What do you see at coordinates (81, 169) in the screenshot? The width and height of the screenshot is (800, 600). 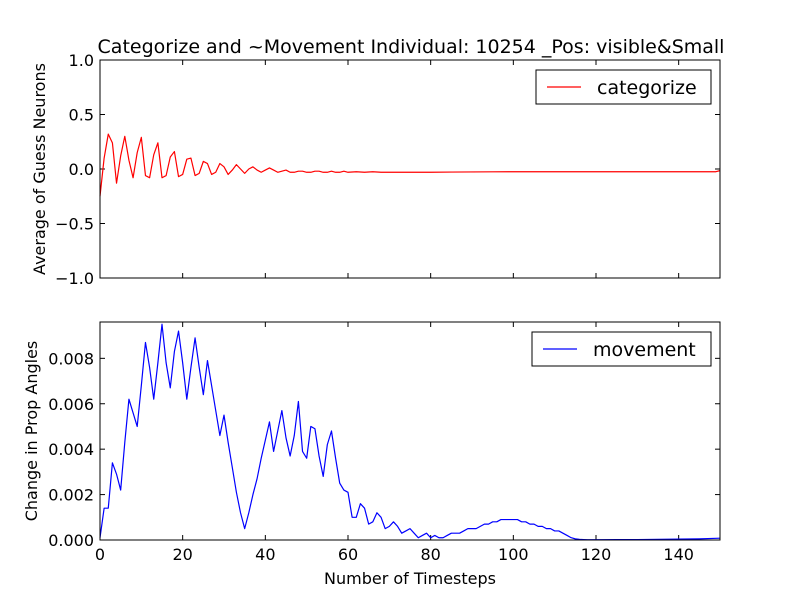 I see `y-tick-label: 0.0` at bounding box center [81, 169].